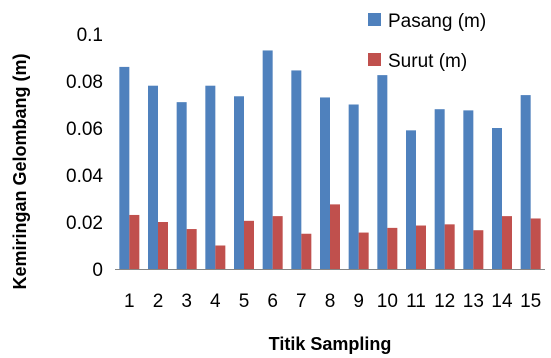 This screenshot has height=358, width=551. I want to click on y-tick-label: 0, so click(97, 270).